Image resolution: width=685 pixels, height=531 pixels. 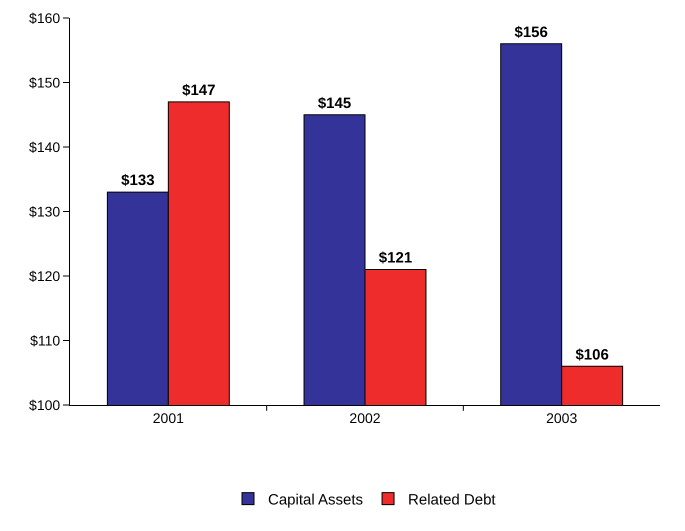 What do you see at coordinates (44, 82) in the screenshot?
I see `y-tick-label: $150` at bounding box center [44, 82].